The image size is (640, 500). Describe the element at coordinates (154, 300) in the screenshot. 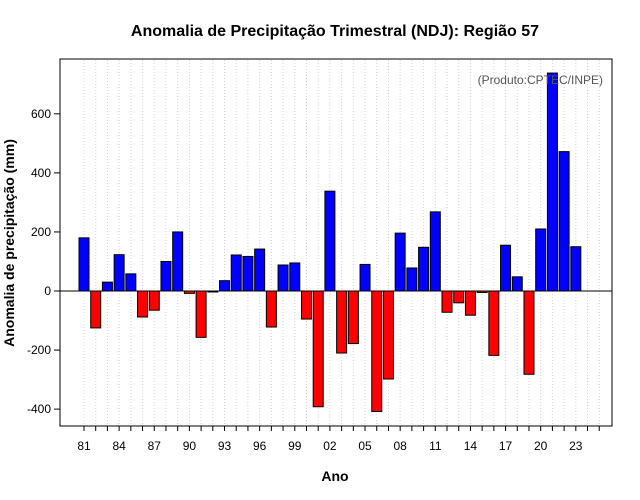

I see `bar-1987` at that location.